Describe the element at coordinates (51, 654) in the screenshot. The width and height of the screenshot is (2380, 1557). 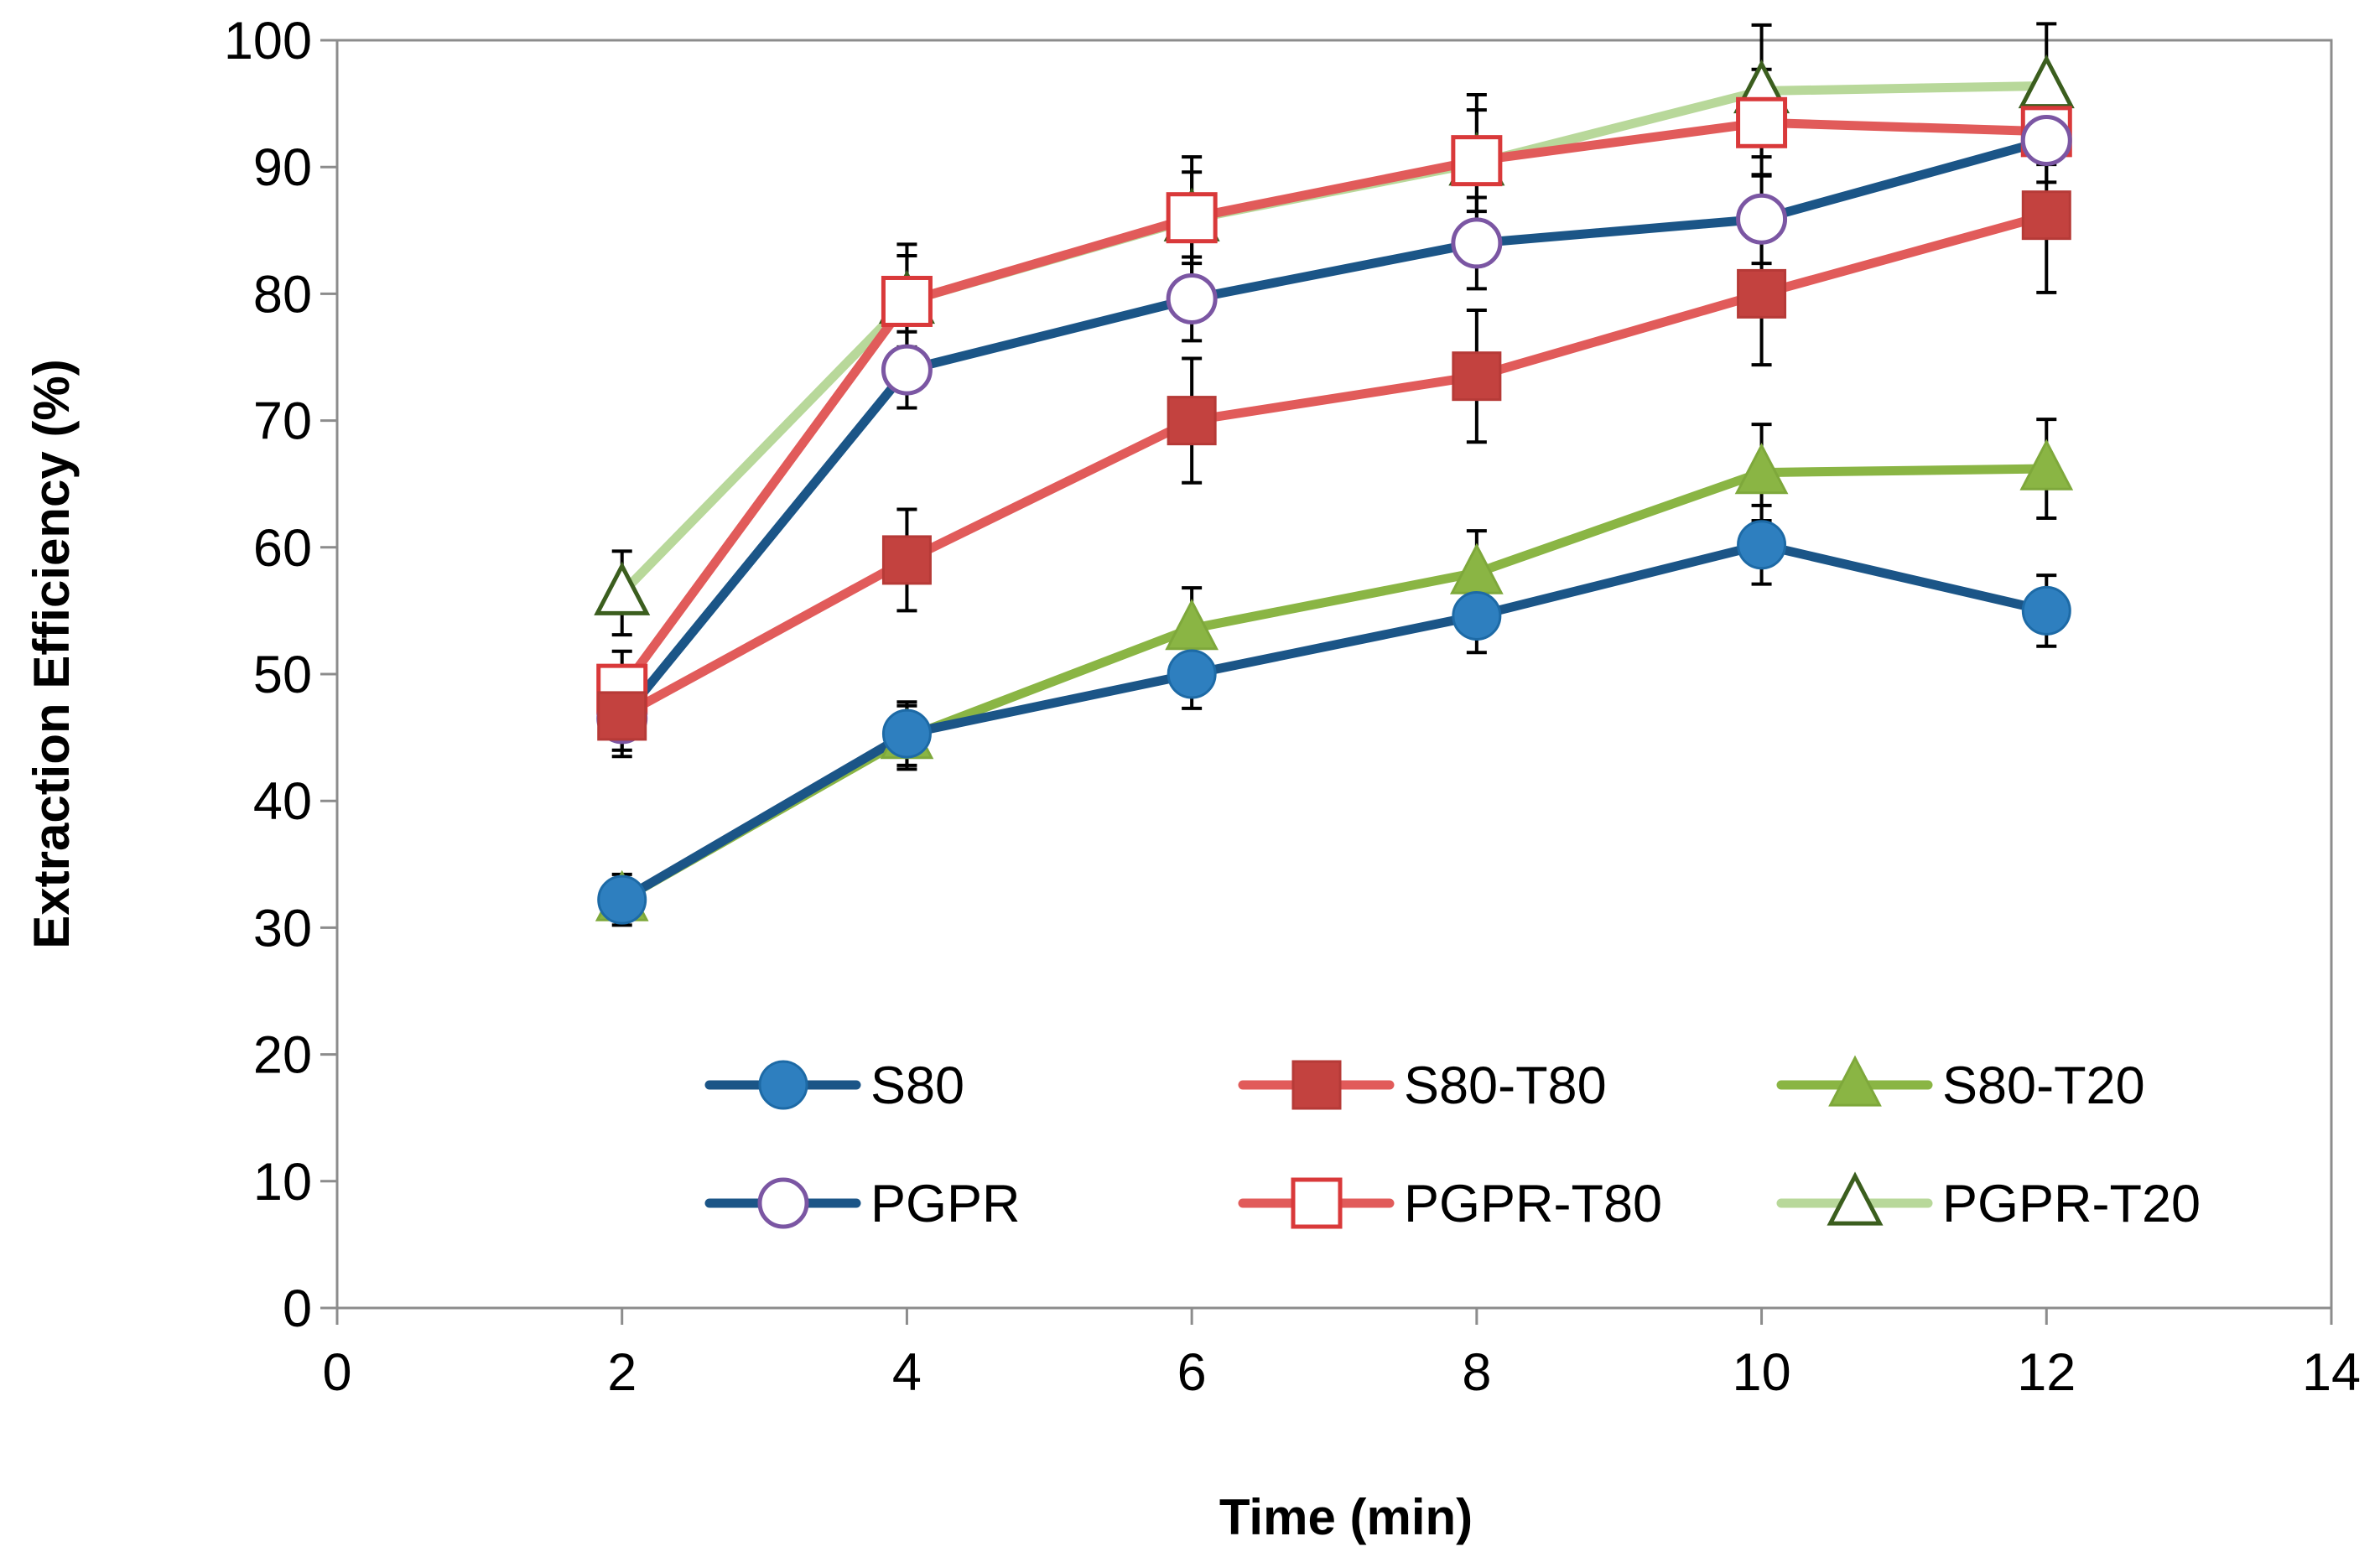
I see `y-axis-title: Extraction Efficiency (%)` at that location.